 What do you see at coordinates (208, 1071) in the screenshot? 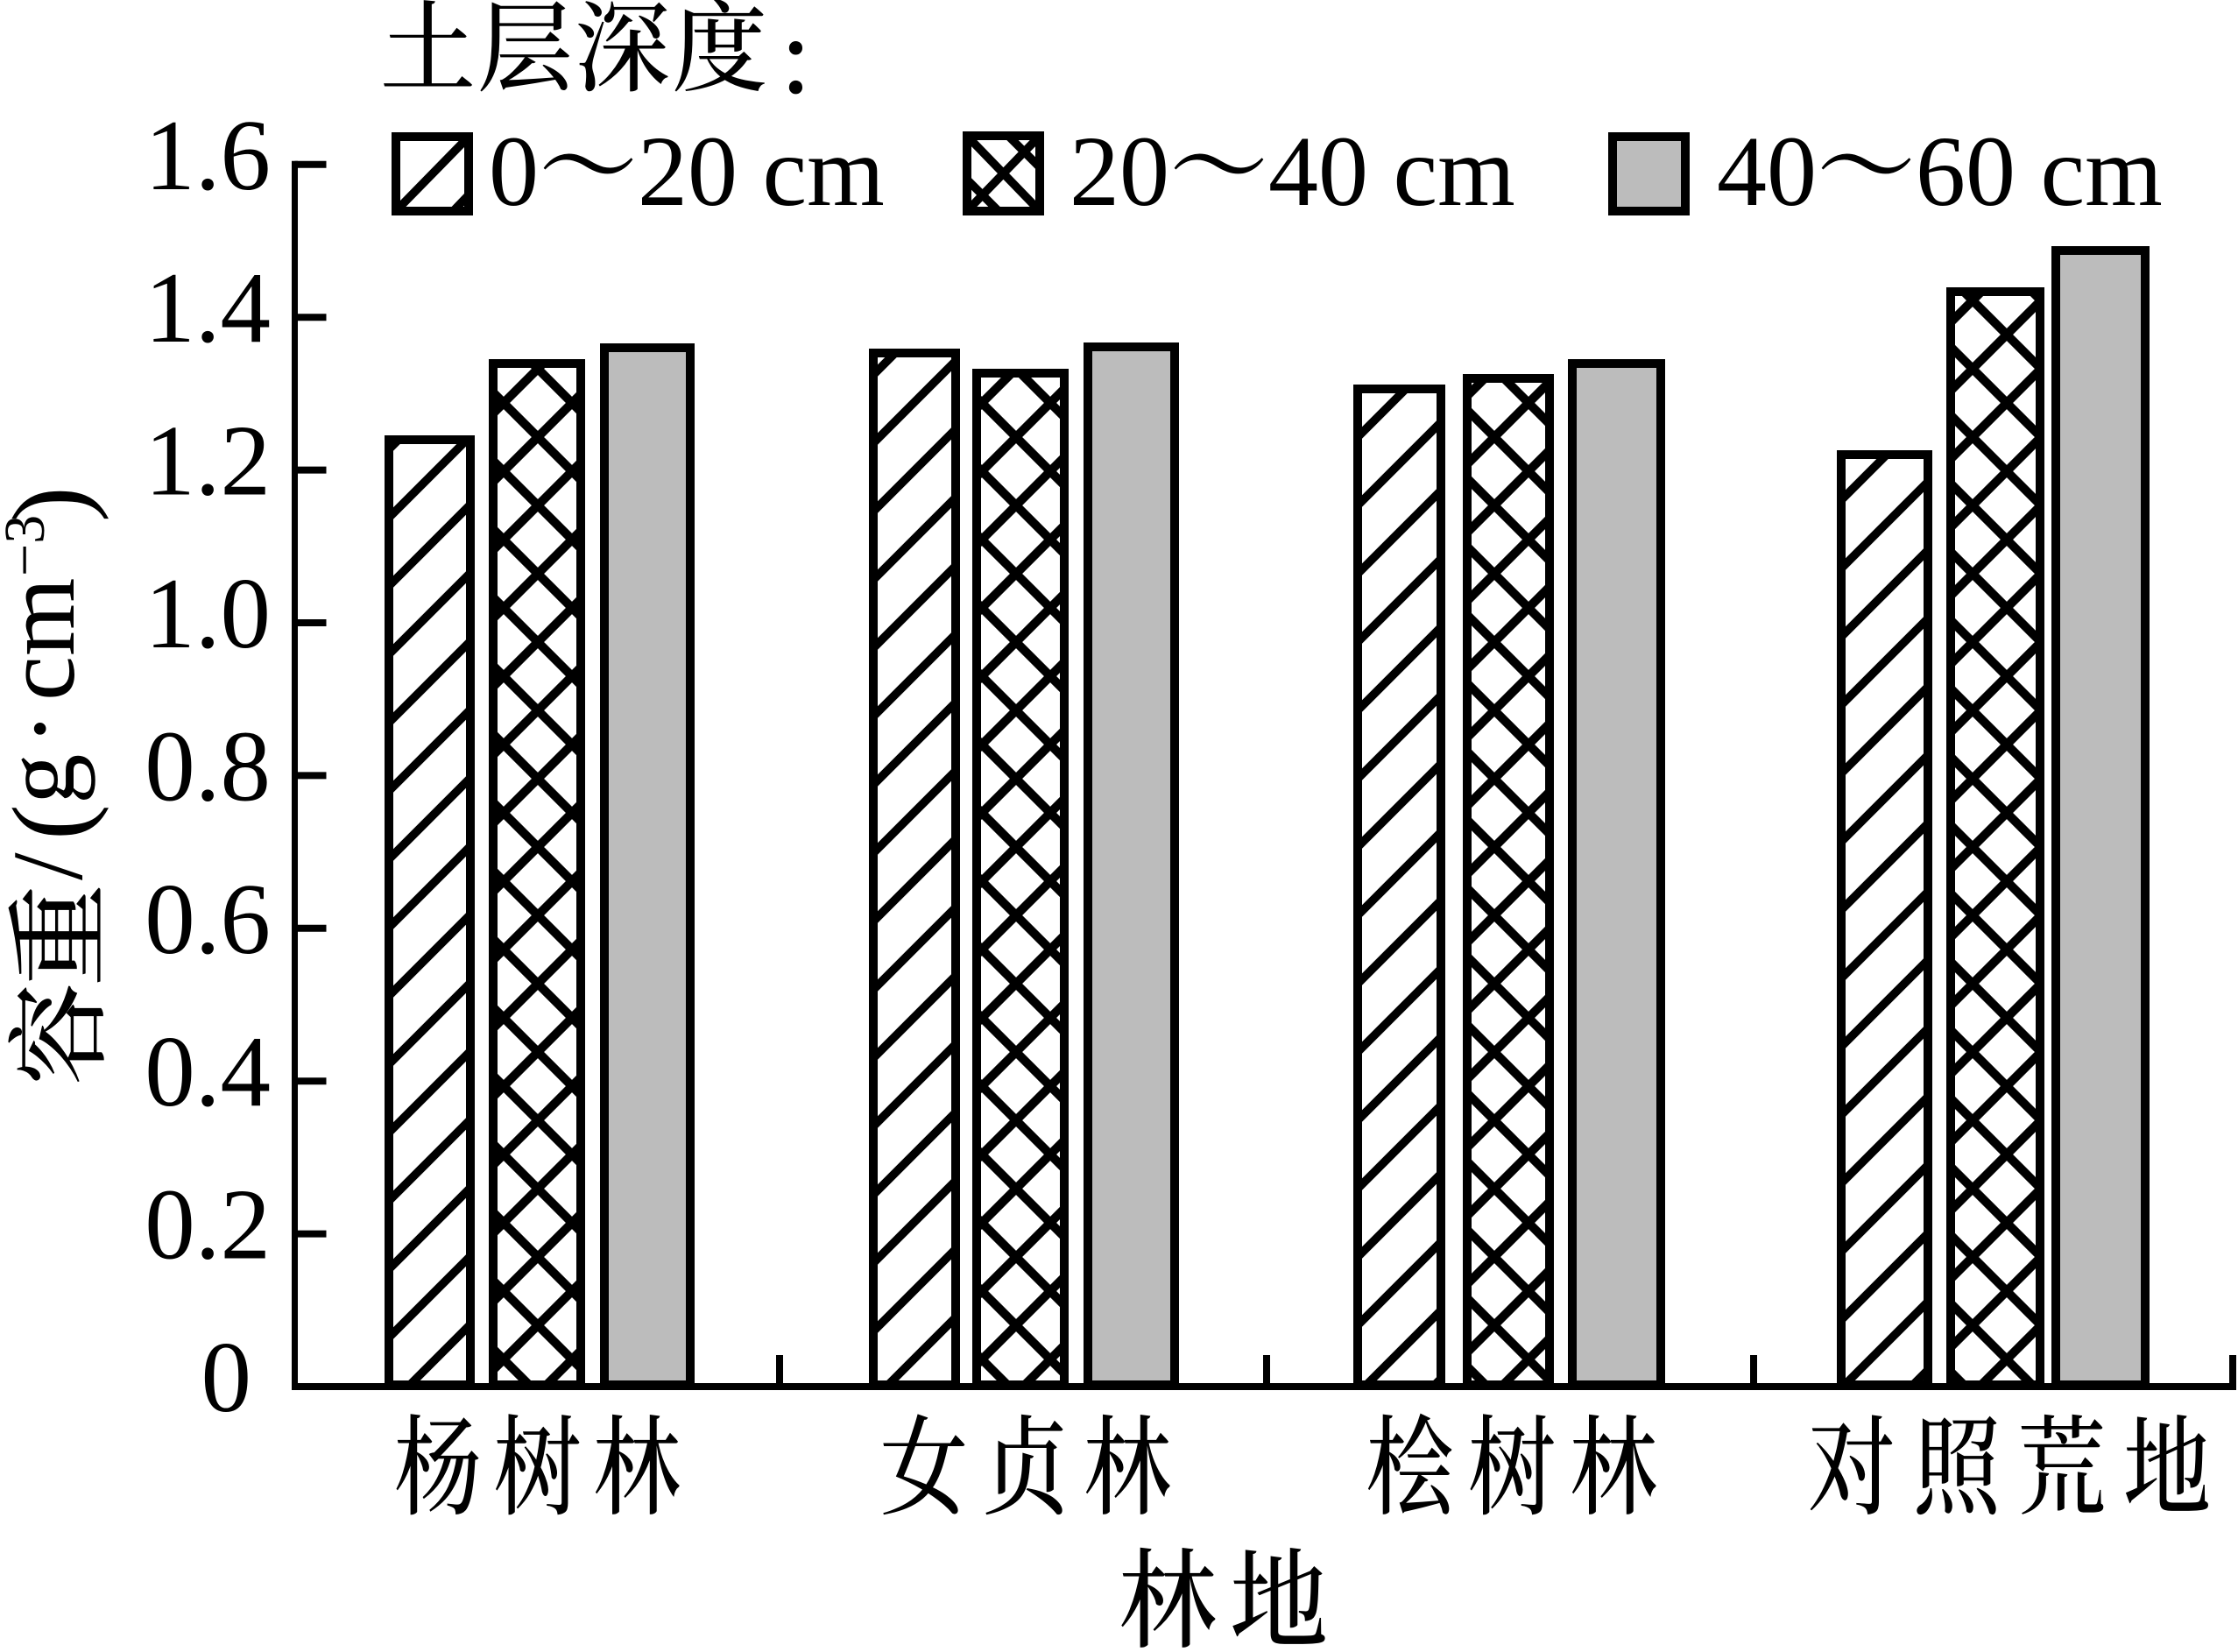
I see `svg-text: 0.4` at bounding box center [208, 1071].